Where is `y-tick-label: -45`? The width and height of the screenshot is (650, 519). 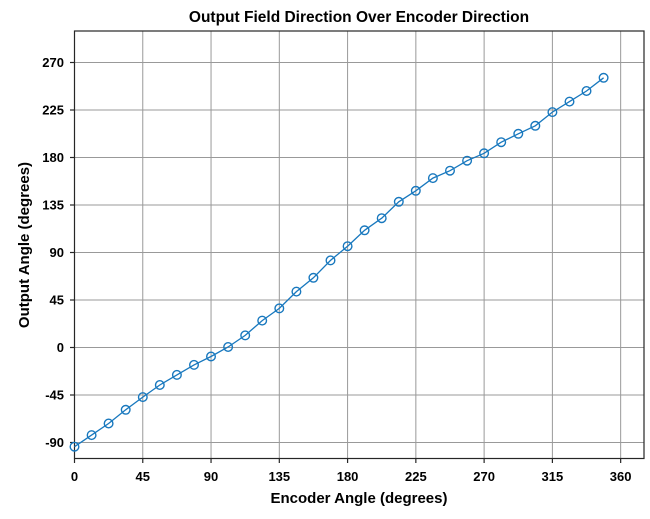 y-tick-label: -45 is located at coordinates (54, 395).